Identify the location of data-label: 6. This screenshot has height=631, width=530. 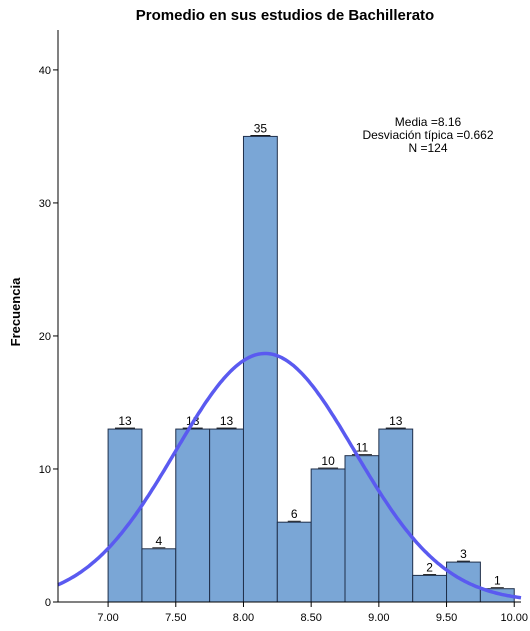
(294, 514).